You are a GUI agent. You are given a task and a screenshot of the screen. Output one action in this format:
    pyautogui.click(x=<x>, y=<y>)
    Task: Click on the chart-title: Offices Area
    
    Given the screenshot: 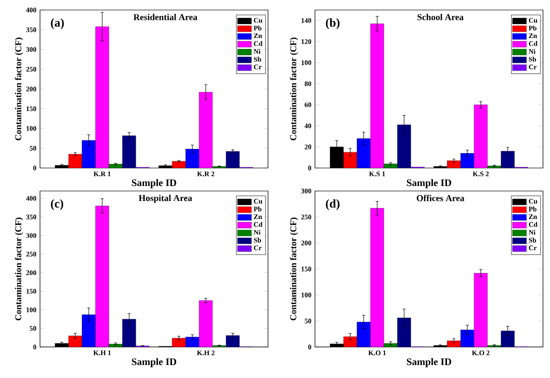 What is the action you would take?
    pyautogui.click(x=440, y=198)
    